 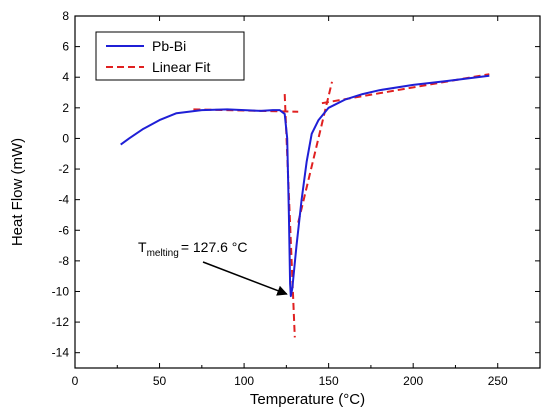 What do you see at coordinates (61, 353) in the screenshot?
I see `y-tick-label--14: -14` at bounding box center [61, 353].